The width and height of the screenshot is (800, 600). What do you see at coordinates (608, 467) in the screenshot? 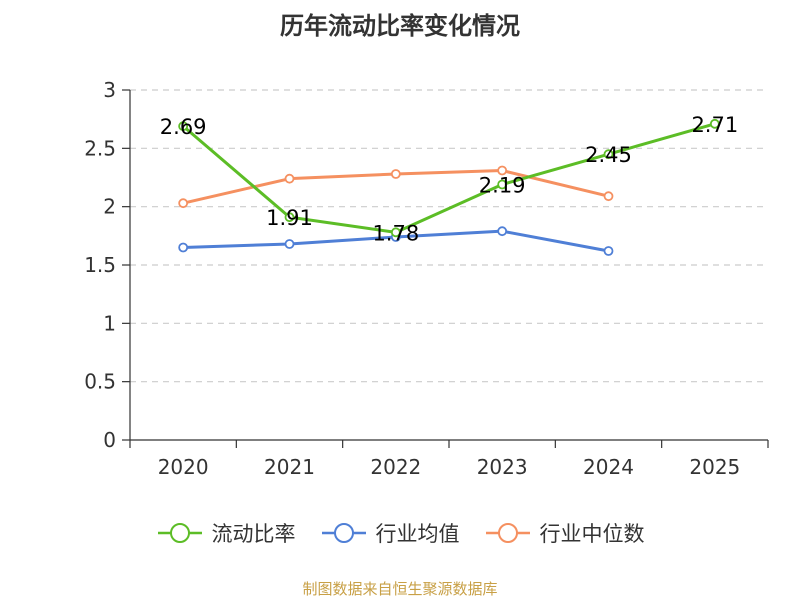
I see `x-tick-label: 2024` at bounding box center [608, 467].